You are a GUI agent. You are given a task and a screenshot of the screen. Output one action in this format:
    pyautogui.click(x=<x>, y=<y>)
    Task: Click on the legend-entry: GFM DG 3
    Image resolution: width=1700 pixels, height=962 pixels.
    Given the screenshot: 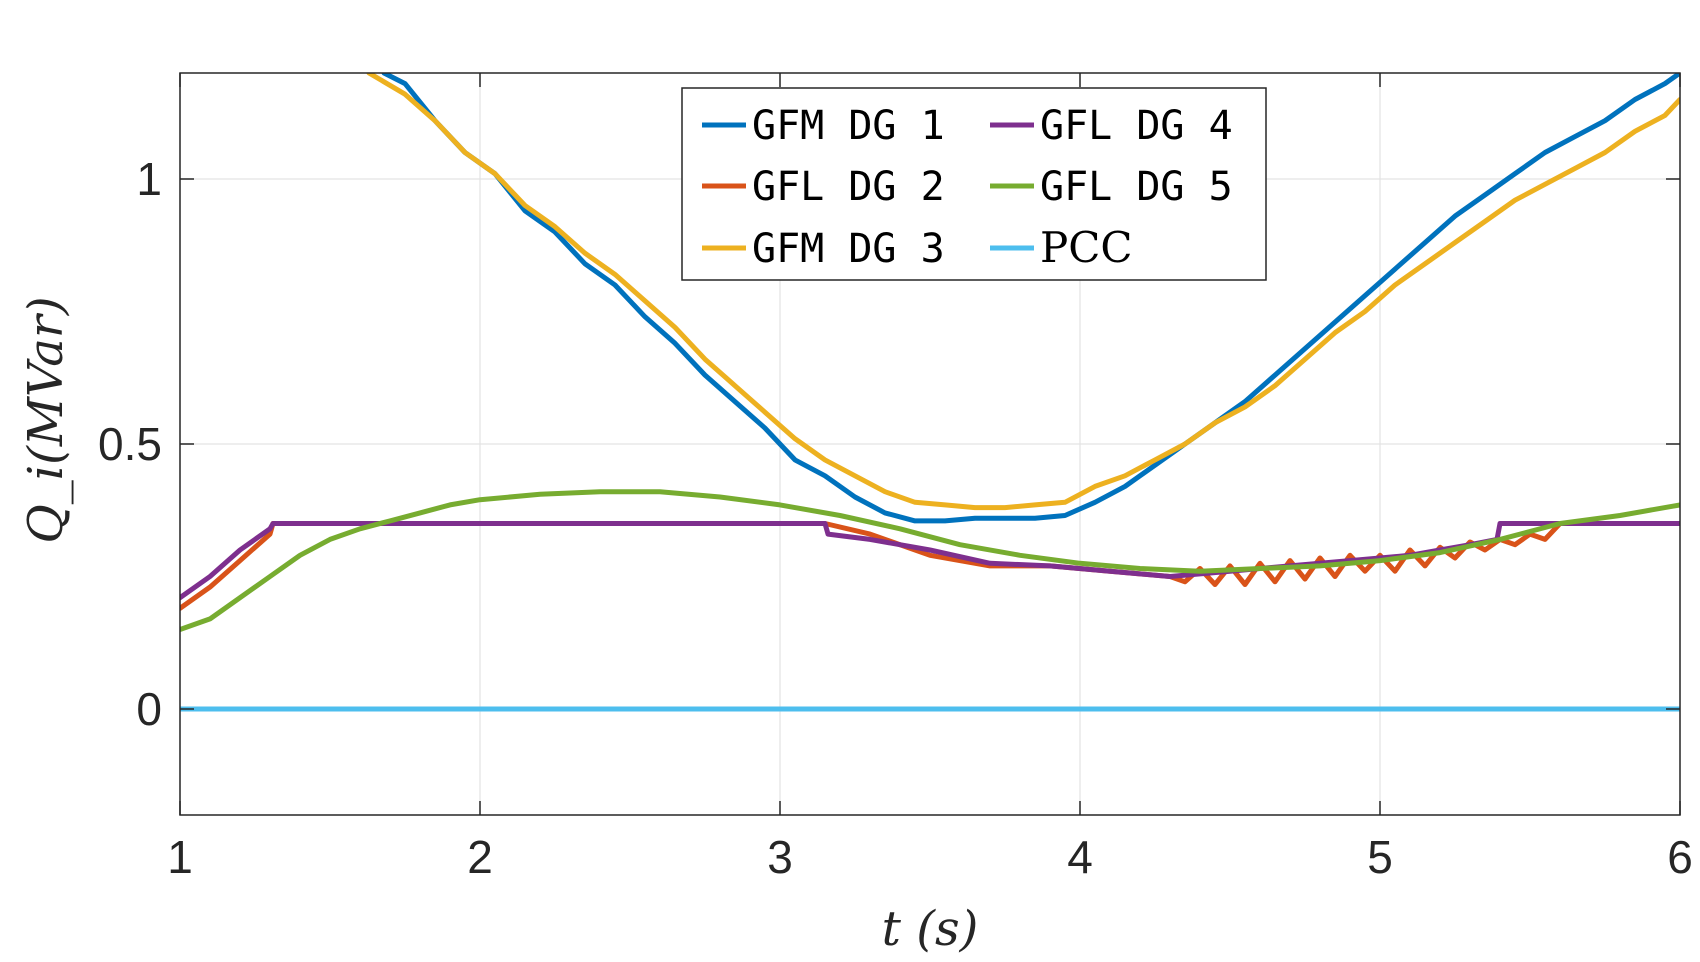 What is the action you would take?
    pyautogui.click(x=848, y=249)
    